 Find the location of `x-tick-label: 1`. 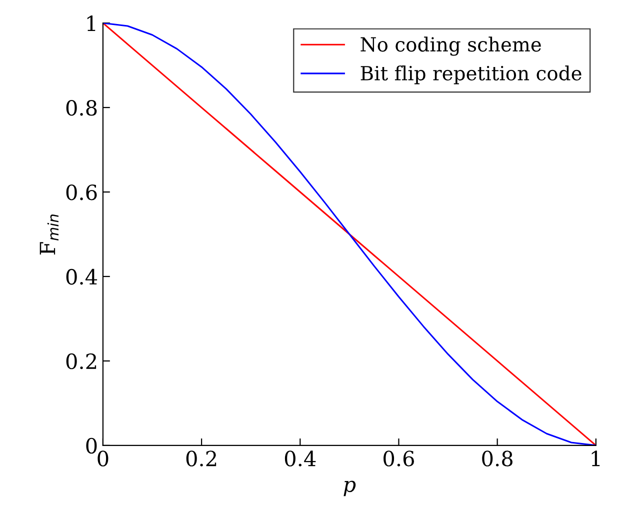

x-tick-label: 1 is located at coordinates (596, 458).